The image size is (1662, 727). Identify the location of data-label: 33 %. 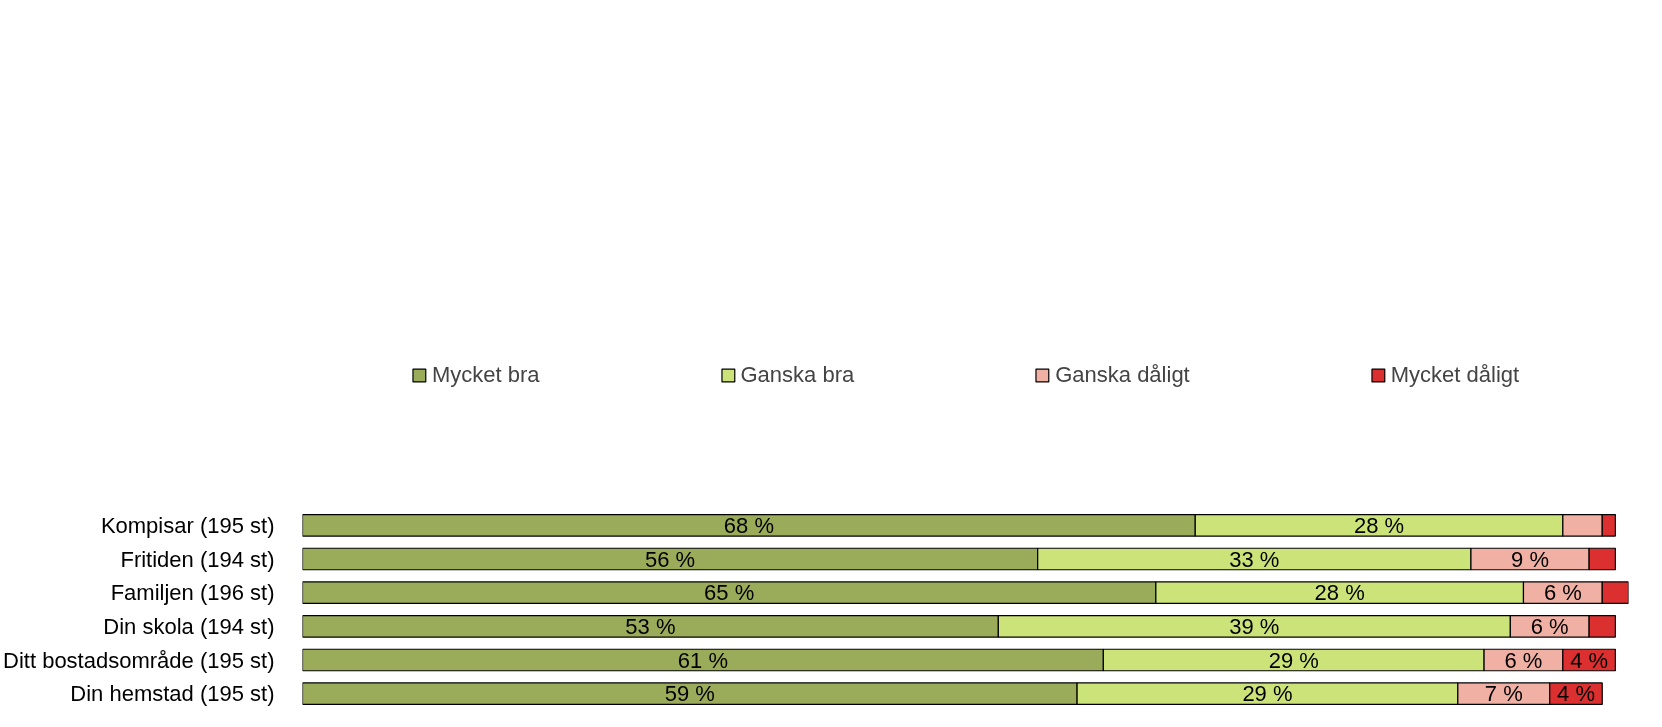
(1254, 559).